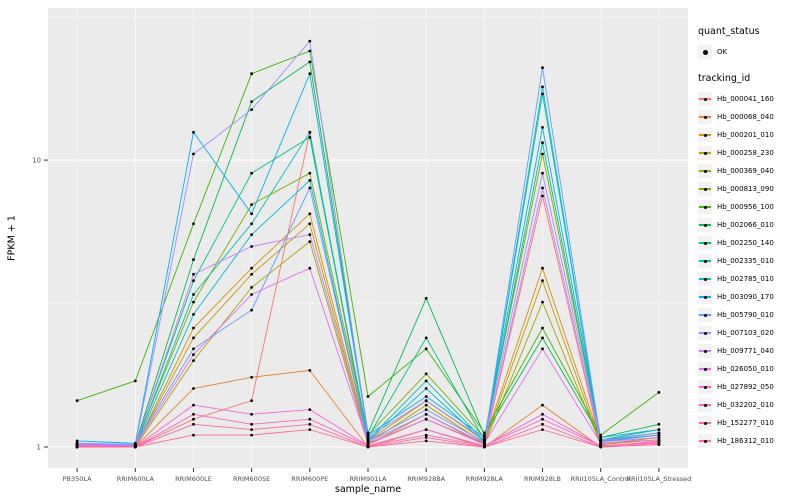 The width and height of the screenshot is (800, 500). What do you see at coordinates (745, 279) in the screenshot?
I see `legend-item-label: Hb_002785_010` at bounding box center [745, 279].